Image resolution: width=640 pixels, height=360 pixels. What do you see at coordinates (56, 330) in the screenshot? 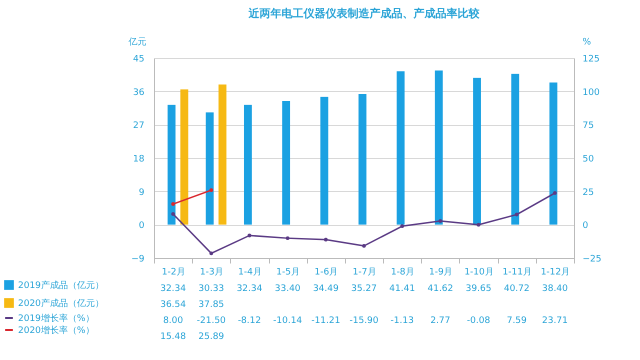
I see `legend-label: 2020增长率（%）` at bounding box center [56, 330].